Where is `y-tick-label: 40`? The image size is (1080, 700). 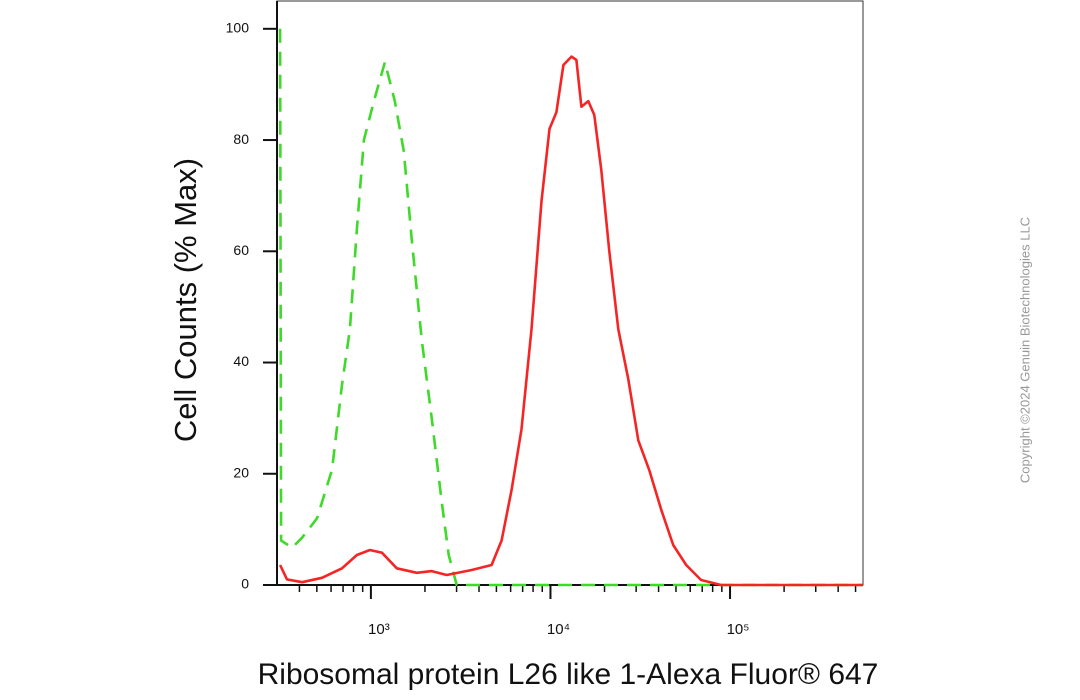 y-tick-label: 40 is located at coordinates (241, 361).